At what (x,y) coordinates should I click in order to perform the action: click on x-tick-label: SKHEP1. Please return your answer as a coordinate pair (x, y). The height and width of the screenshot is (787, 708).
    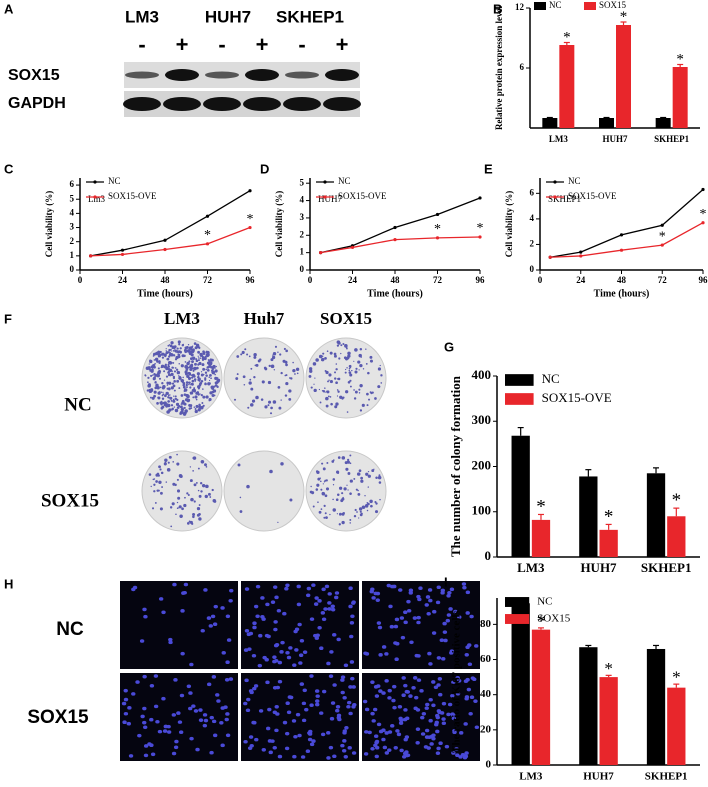
    Looking at the image, I should click on (666, 567).